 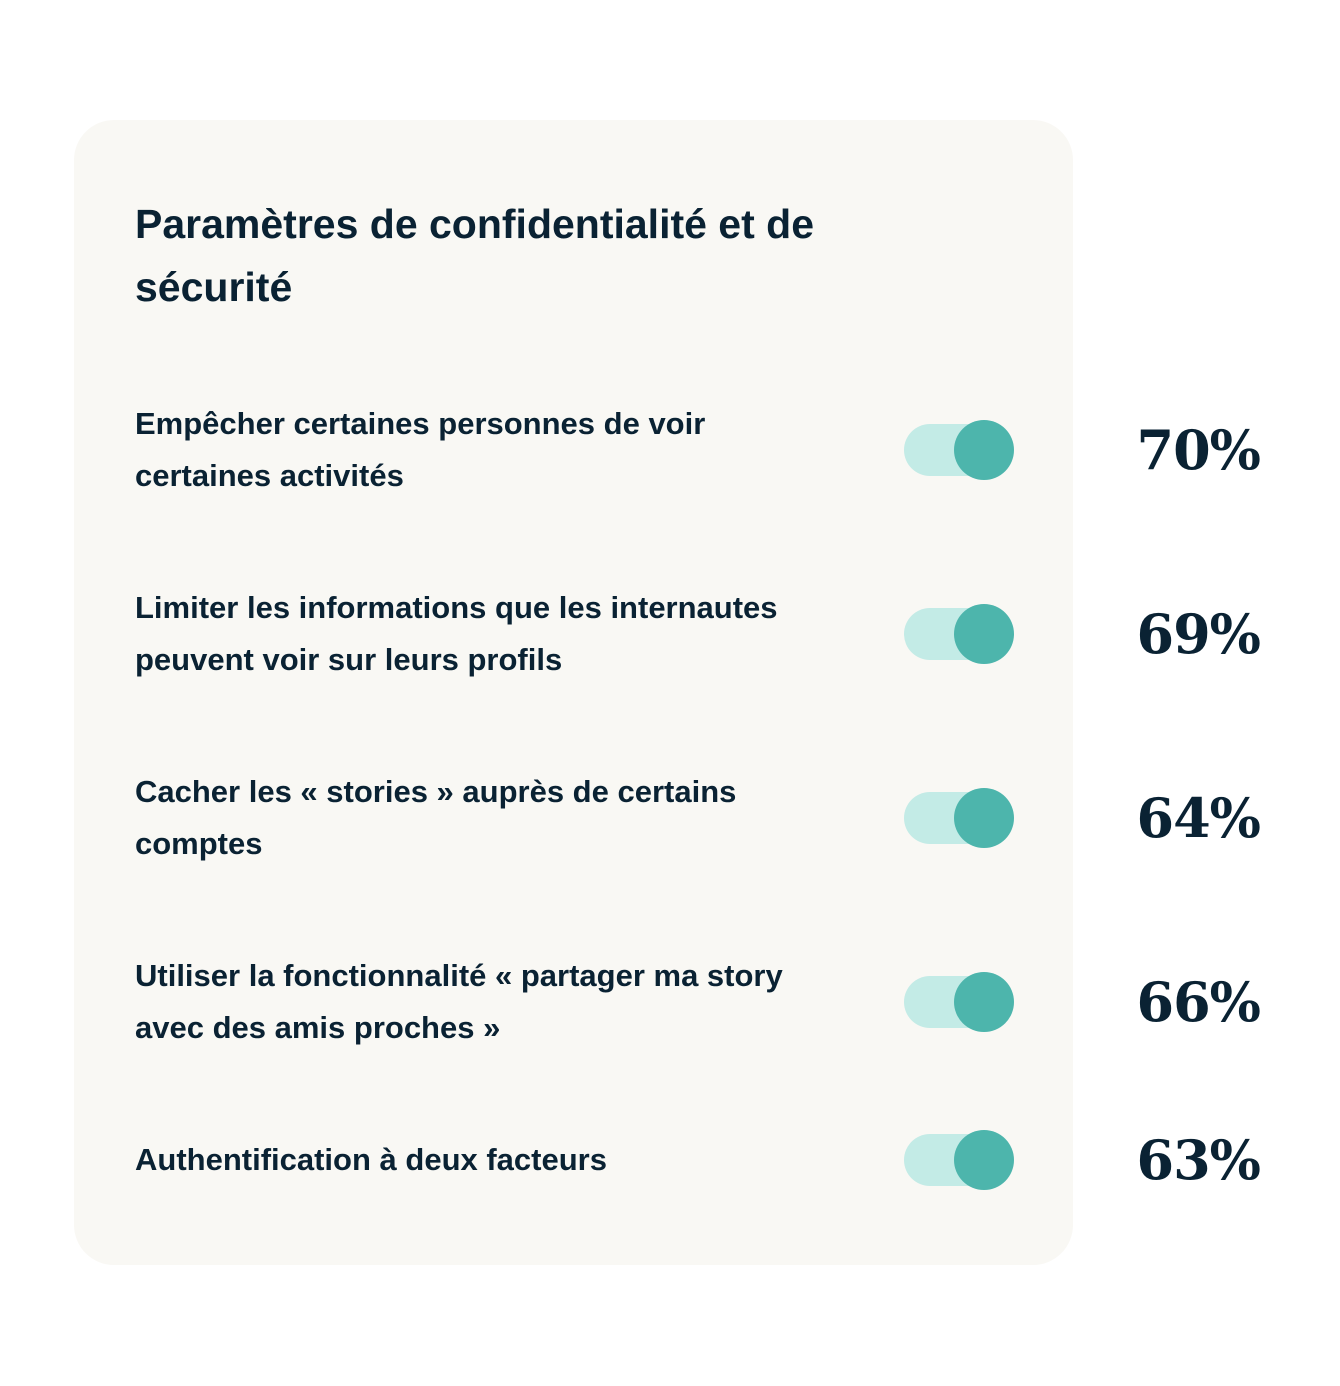 I want to click on percent-value: 69%, so click(x=1198, y=634).